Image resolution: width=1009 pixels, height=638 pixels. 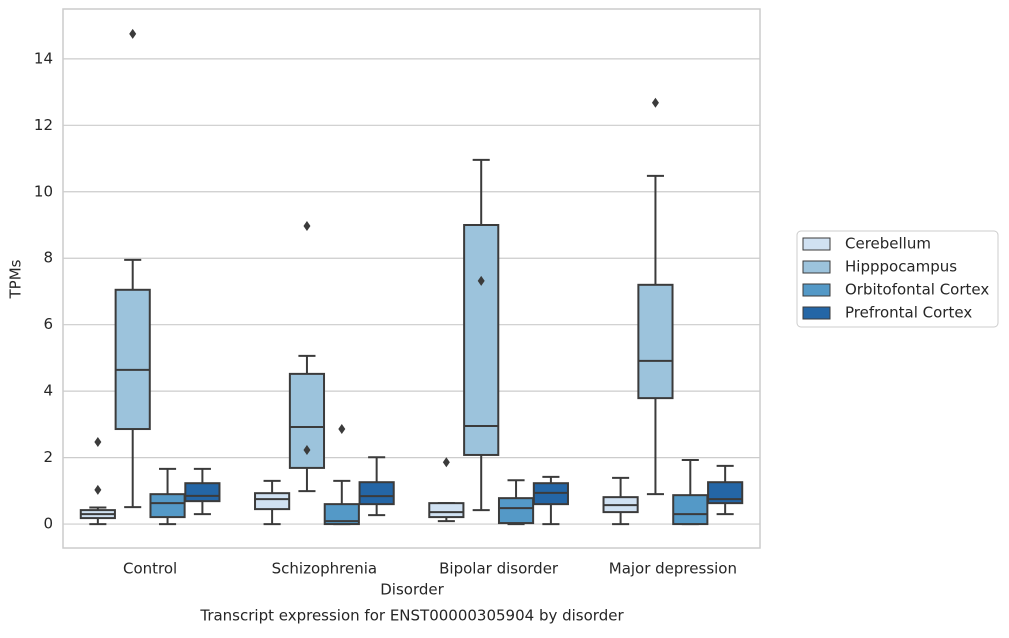 What do you see at coordinates (16, 279) in the screenshot?
I see `y-axis-label: TPMs` at bounding box center [16, 279].